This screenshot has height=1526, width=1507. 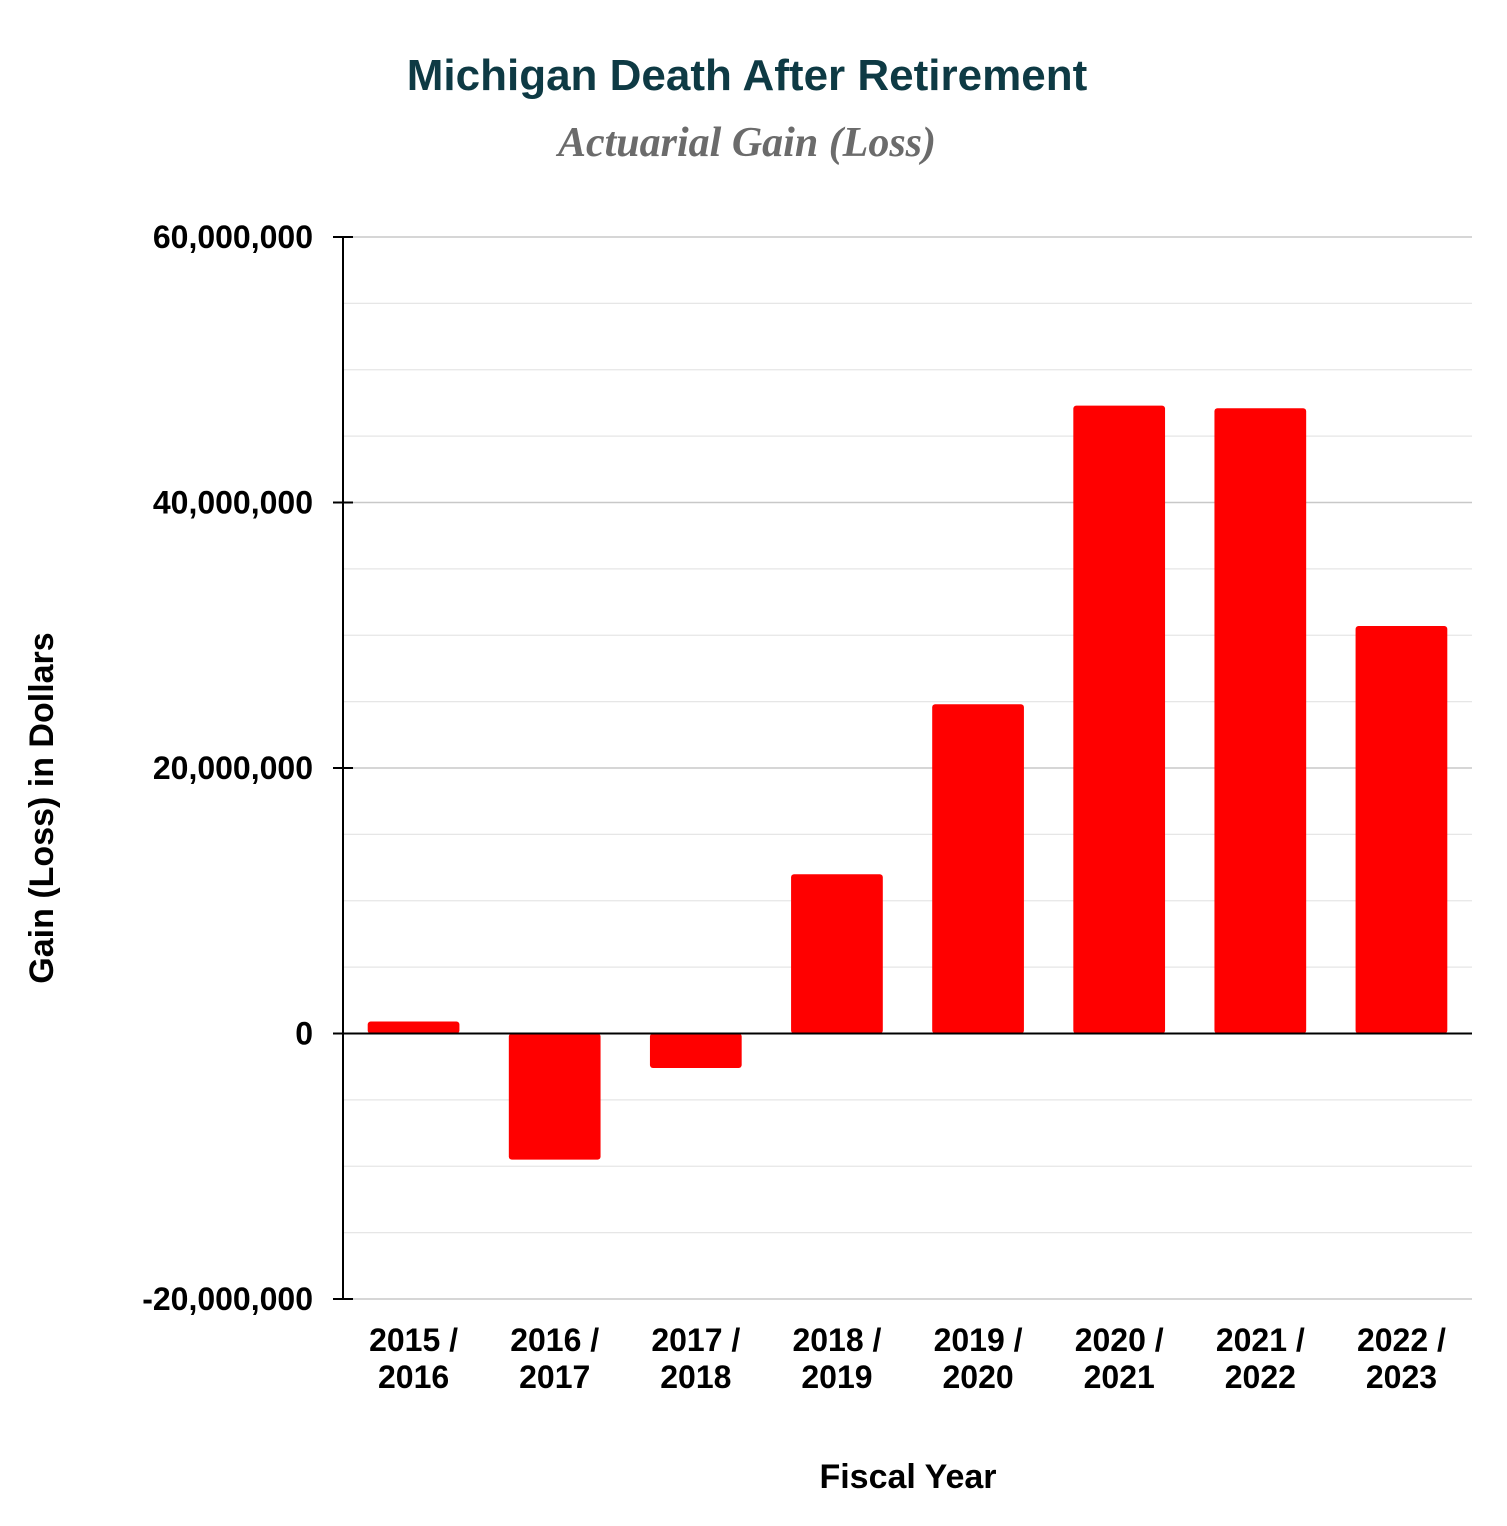 I want to click on chart-subtitle: Actuarial Gain (Loss), so click(x=745, y=143).